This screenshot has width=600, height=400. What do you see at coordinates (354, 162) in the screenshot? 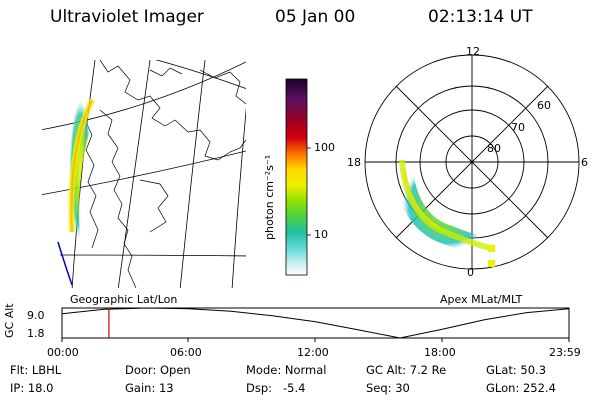
I see `mlt-label-18: 18` at bounding box center [354, 162].